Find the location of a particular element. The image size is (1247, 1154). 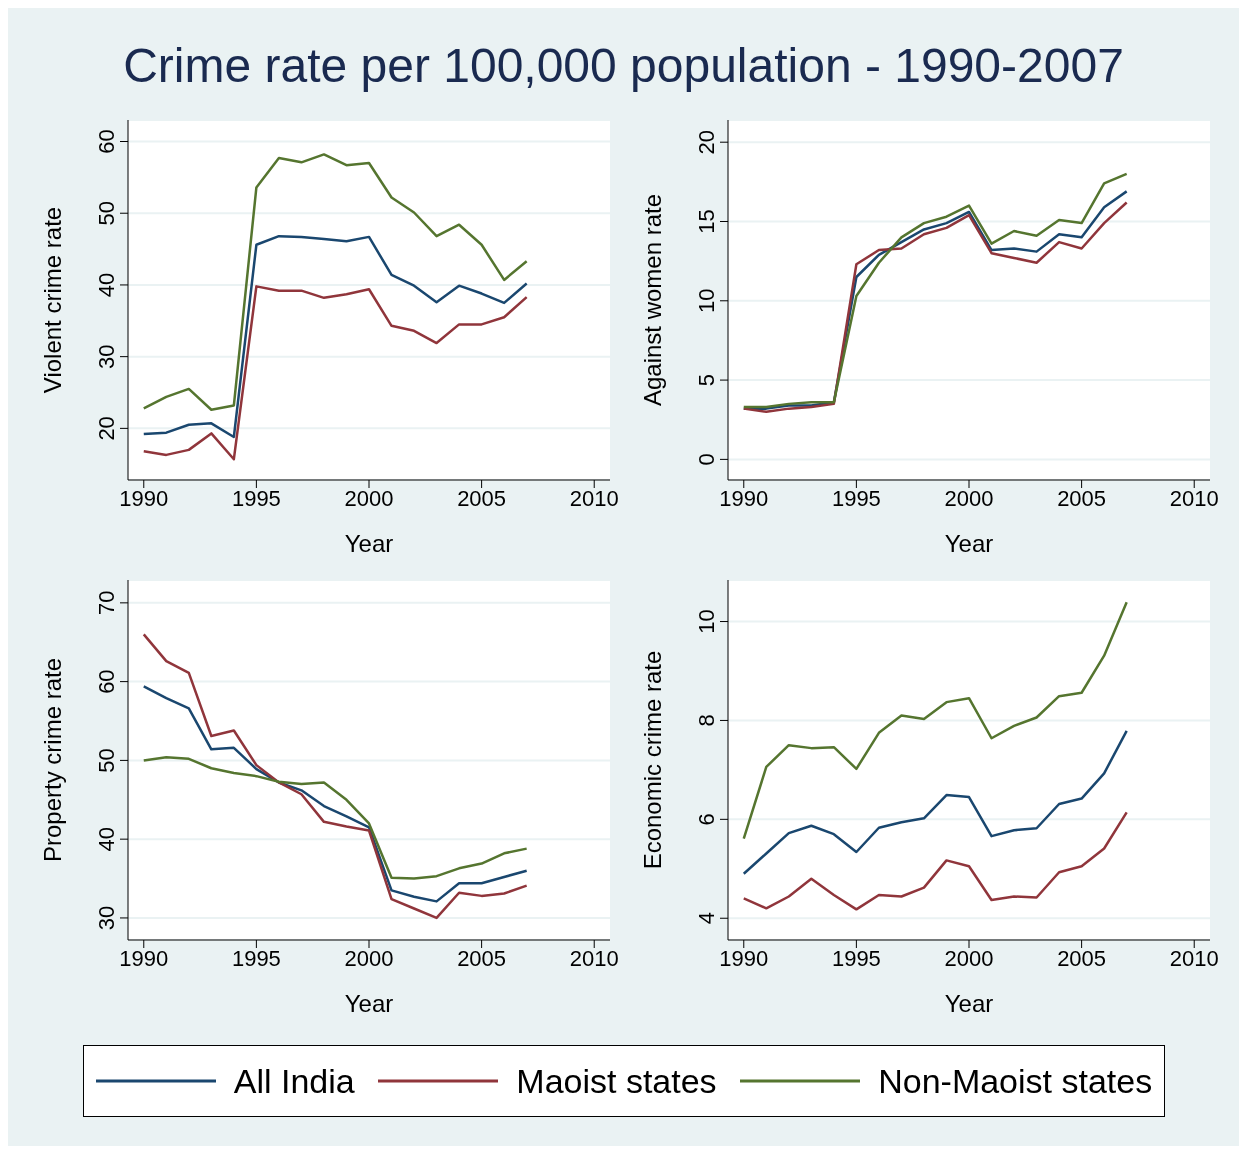

y-axis-title: Economic crime rate is located at coordinates (652, 760).